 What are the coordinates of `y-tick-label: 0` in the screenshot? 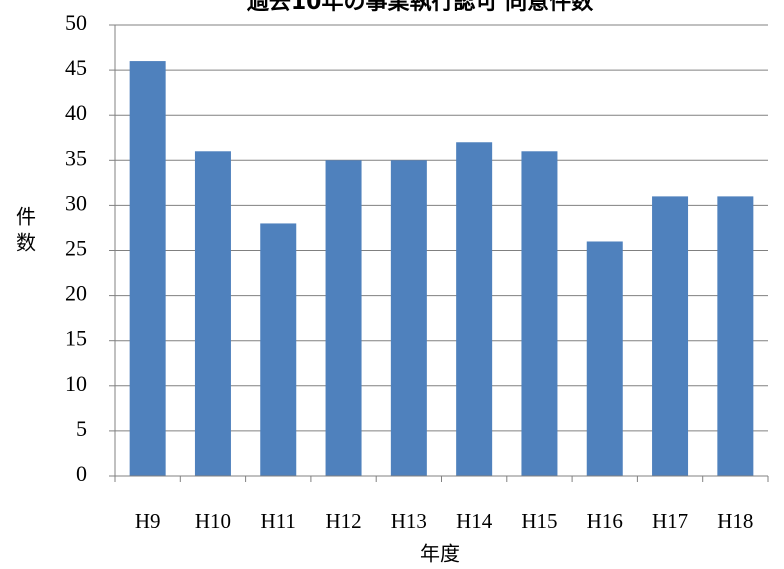 It's located at (81, 473).